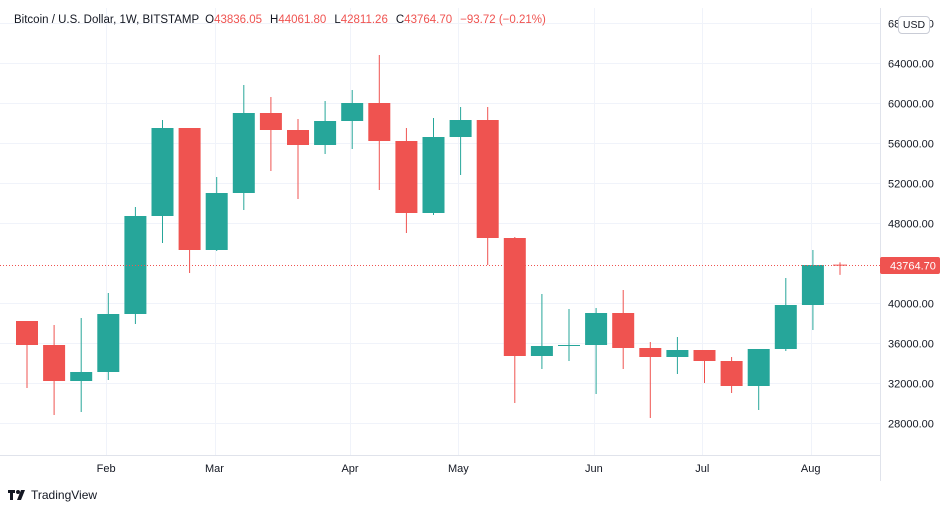 This screenshot has height=517, width=949. What do you see at coordinates (337, 20) in the screenshot?
I see `low-label: L` at bounding box center [337, 20].